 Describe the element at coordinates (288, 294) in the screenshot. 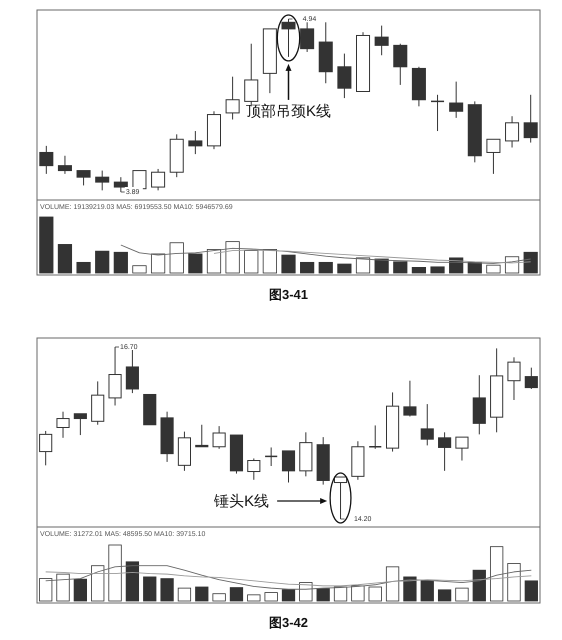

I see `caption: 图3-41` at that location.